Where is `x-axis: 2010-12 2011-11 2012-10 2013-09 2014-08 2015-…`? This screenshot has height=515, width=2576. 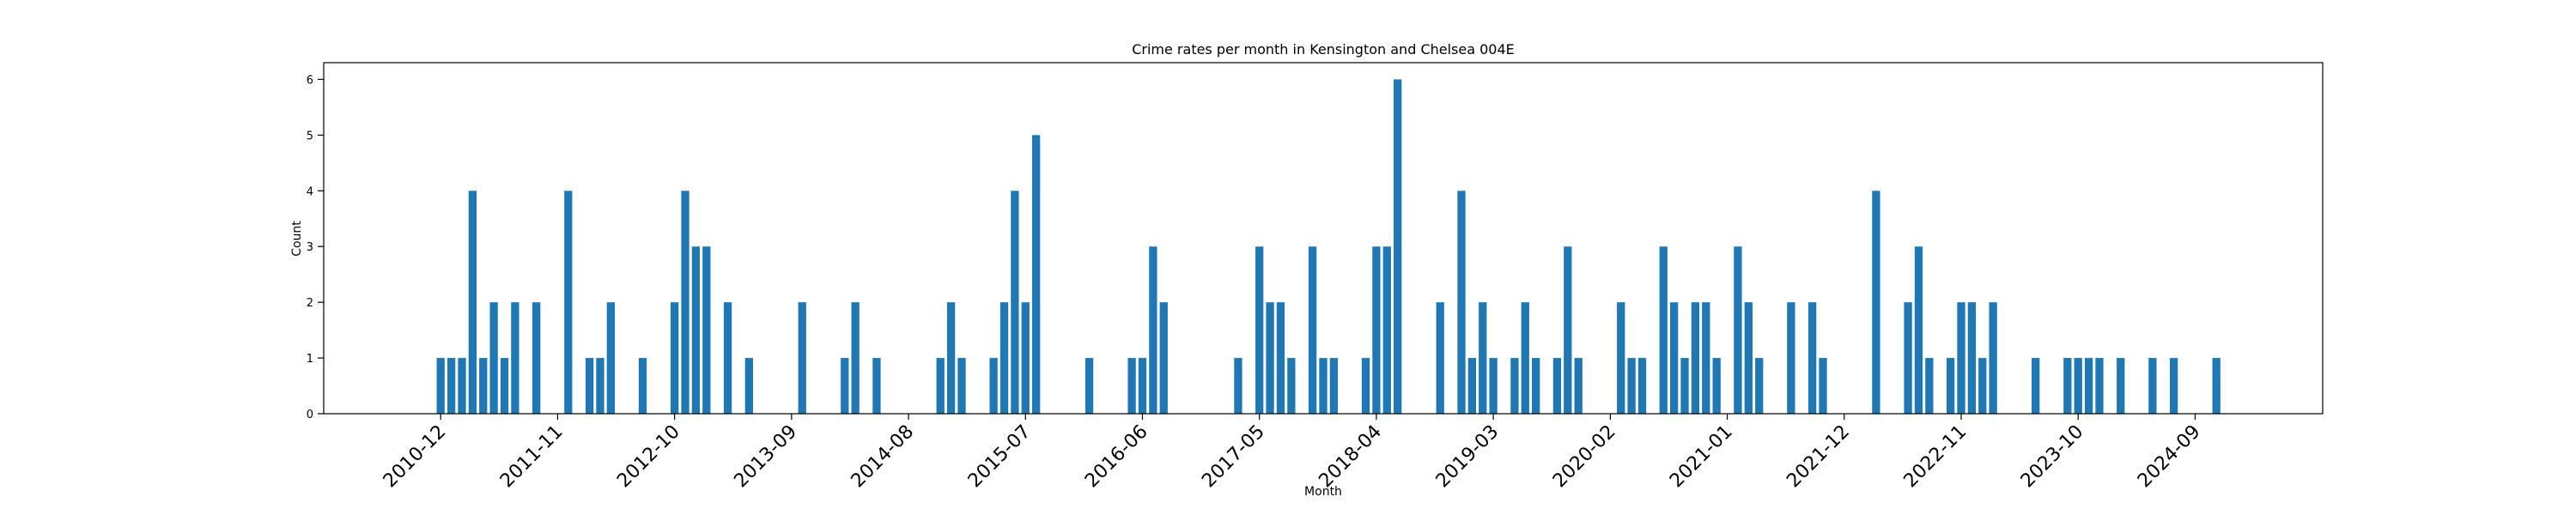 x-axis: 2010-12 2011-11 2012-10 2013-09 2014-08 2015-… is located at coordinates (1292, 453).